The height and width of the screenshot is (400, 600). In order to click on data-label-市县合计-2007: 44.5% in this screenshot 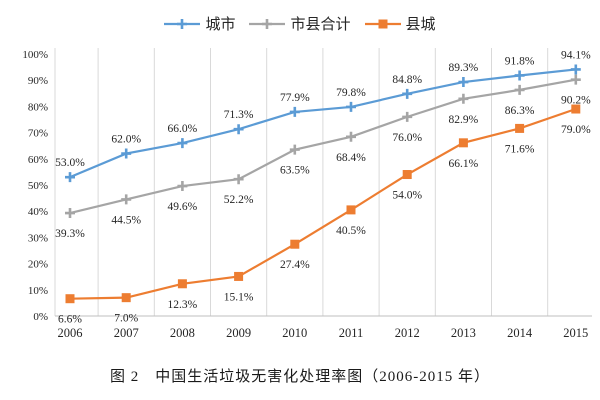, I will do `click(126, 220)`.